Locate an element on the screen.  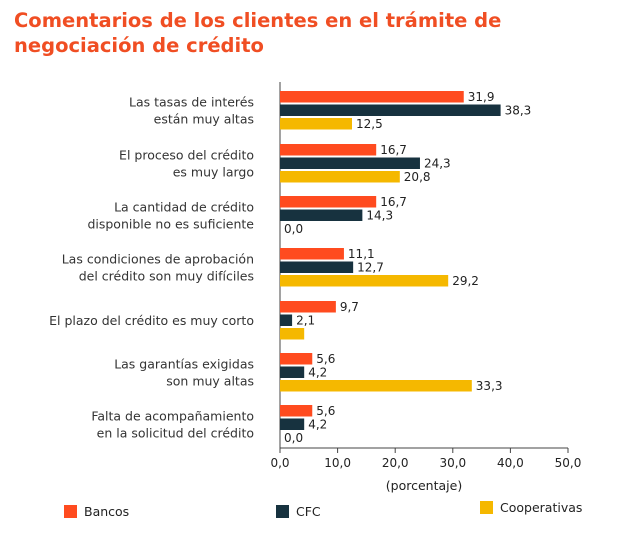
category-label: son muy altas is located at coordinates (210, 380).